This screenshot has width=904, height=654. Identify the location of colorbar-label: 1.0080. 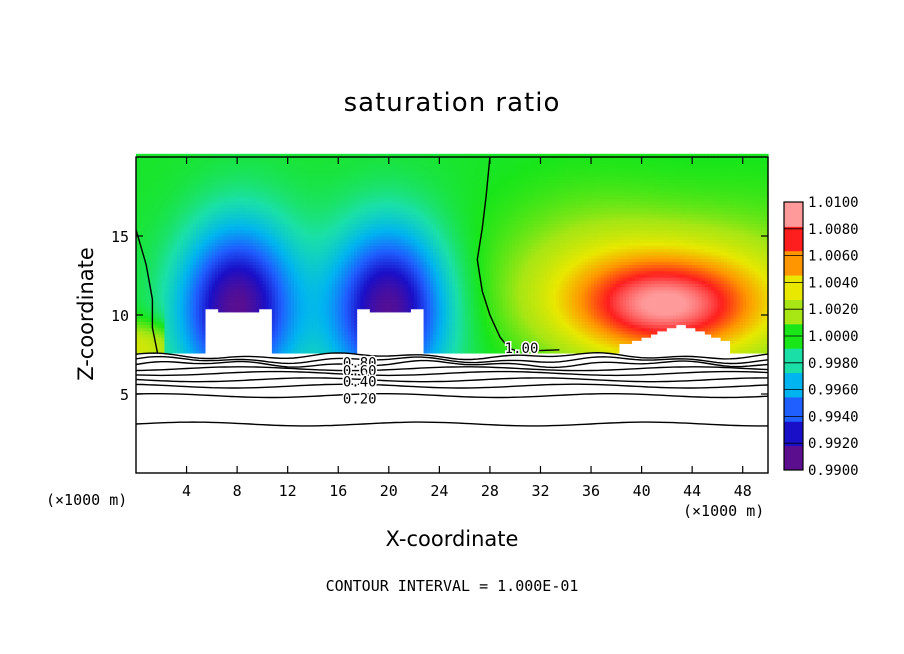
(833, 230).